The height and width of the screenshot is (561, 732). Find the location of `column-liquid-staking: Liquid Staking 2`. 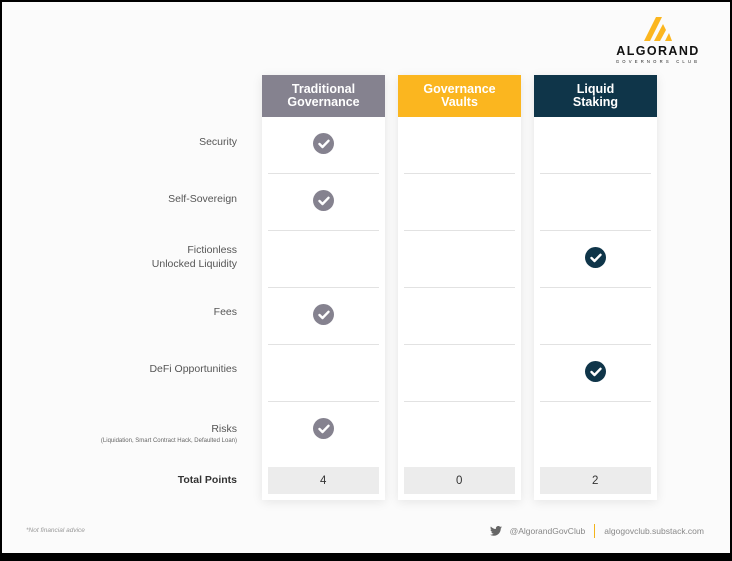

column-liquid-staking: Liquid Staking 2 is located at coordinates (595, 287).